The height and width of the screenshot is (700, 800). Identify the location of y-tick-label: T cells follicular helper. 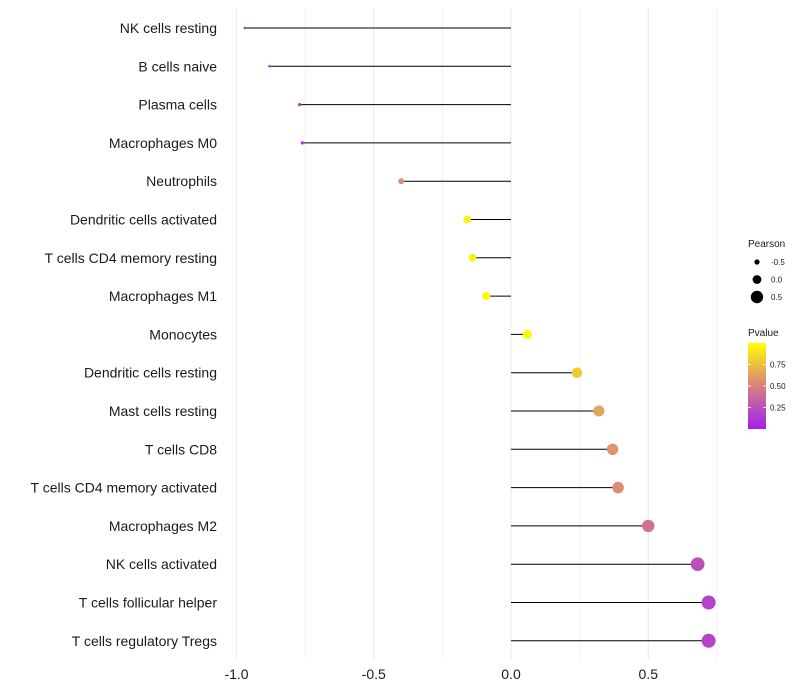
(148, 603).